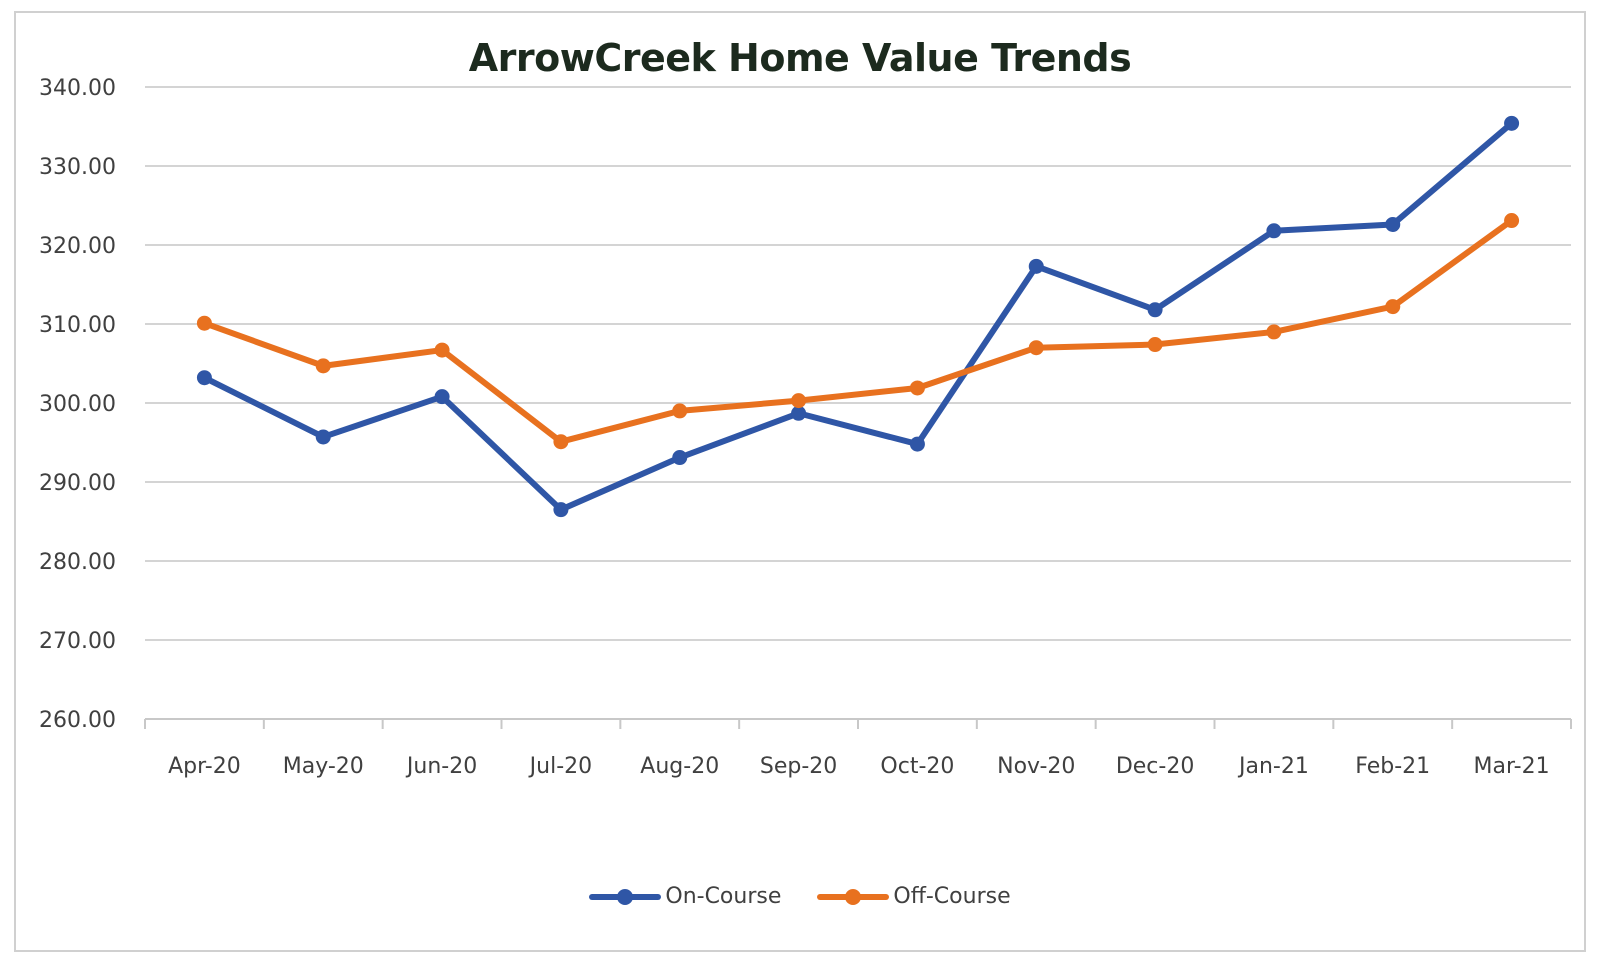  What do you see at coordinates (1273, 766) in the screenshot?
I see `x-tick-label: Jan-21` at bounding box center [1273, 766].